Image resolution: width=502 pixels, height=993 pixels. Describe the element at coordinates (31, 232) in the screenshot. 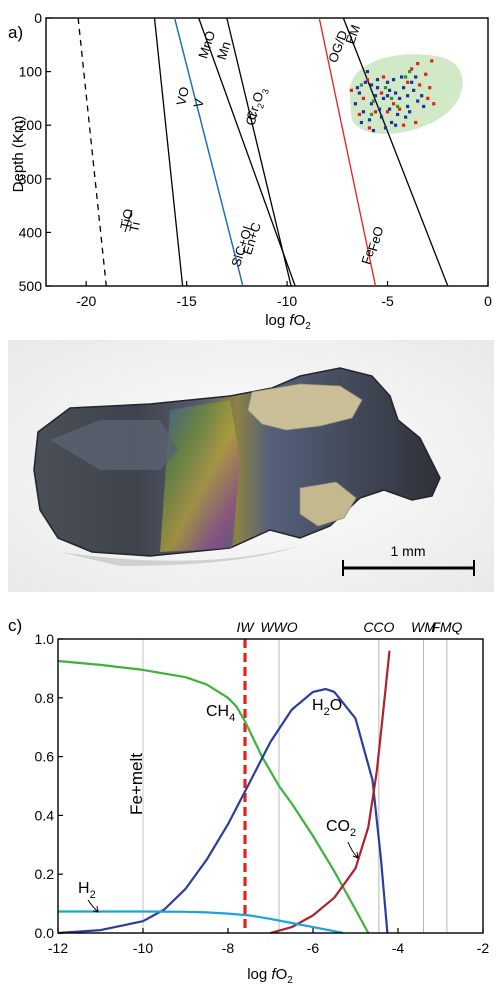

I see `panel-a-ytick-label-4: 400` at that location.